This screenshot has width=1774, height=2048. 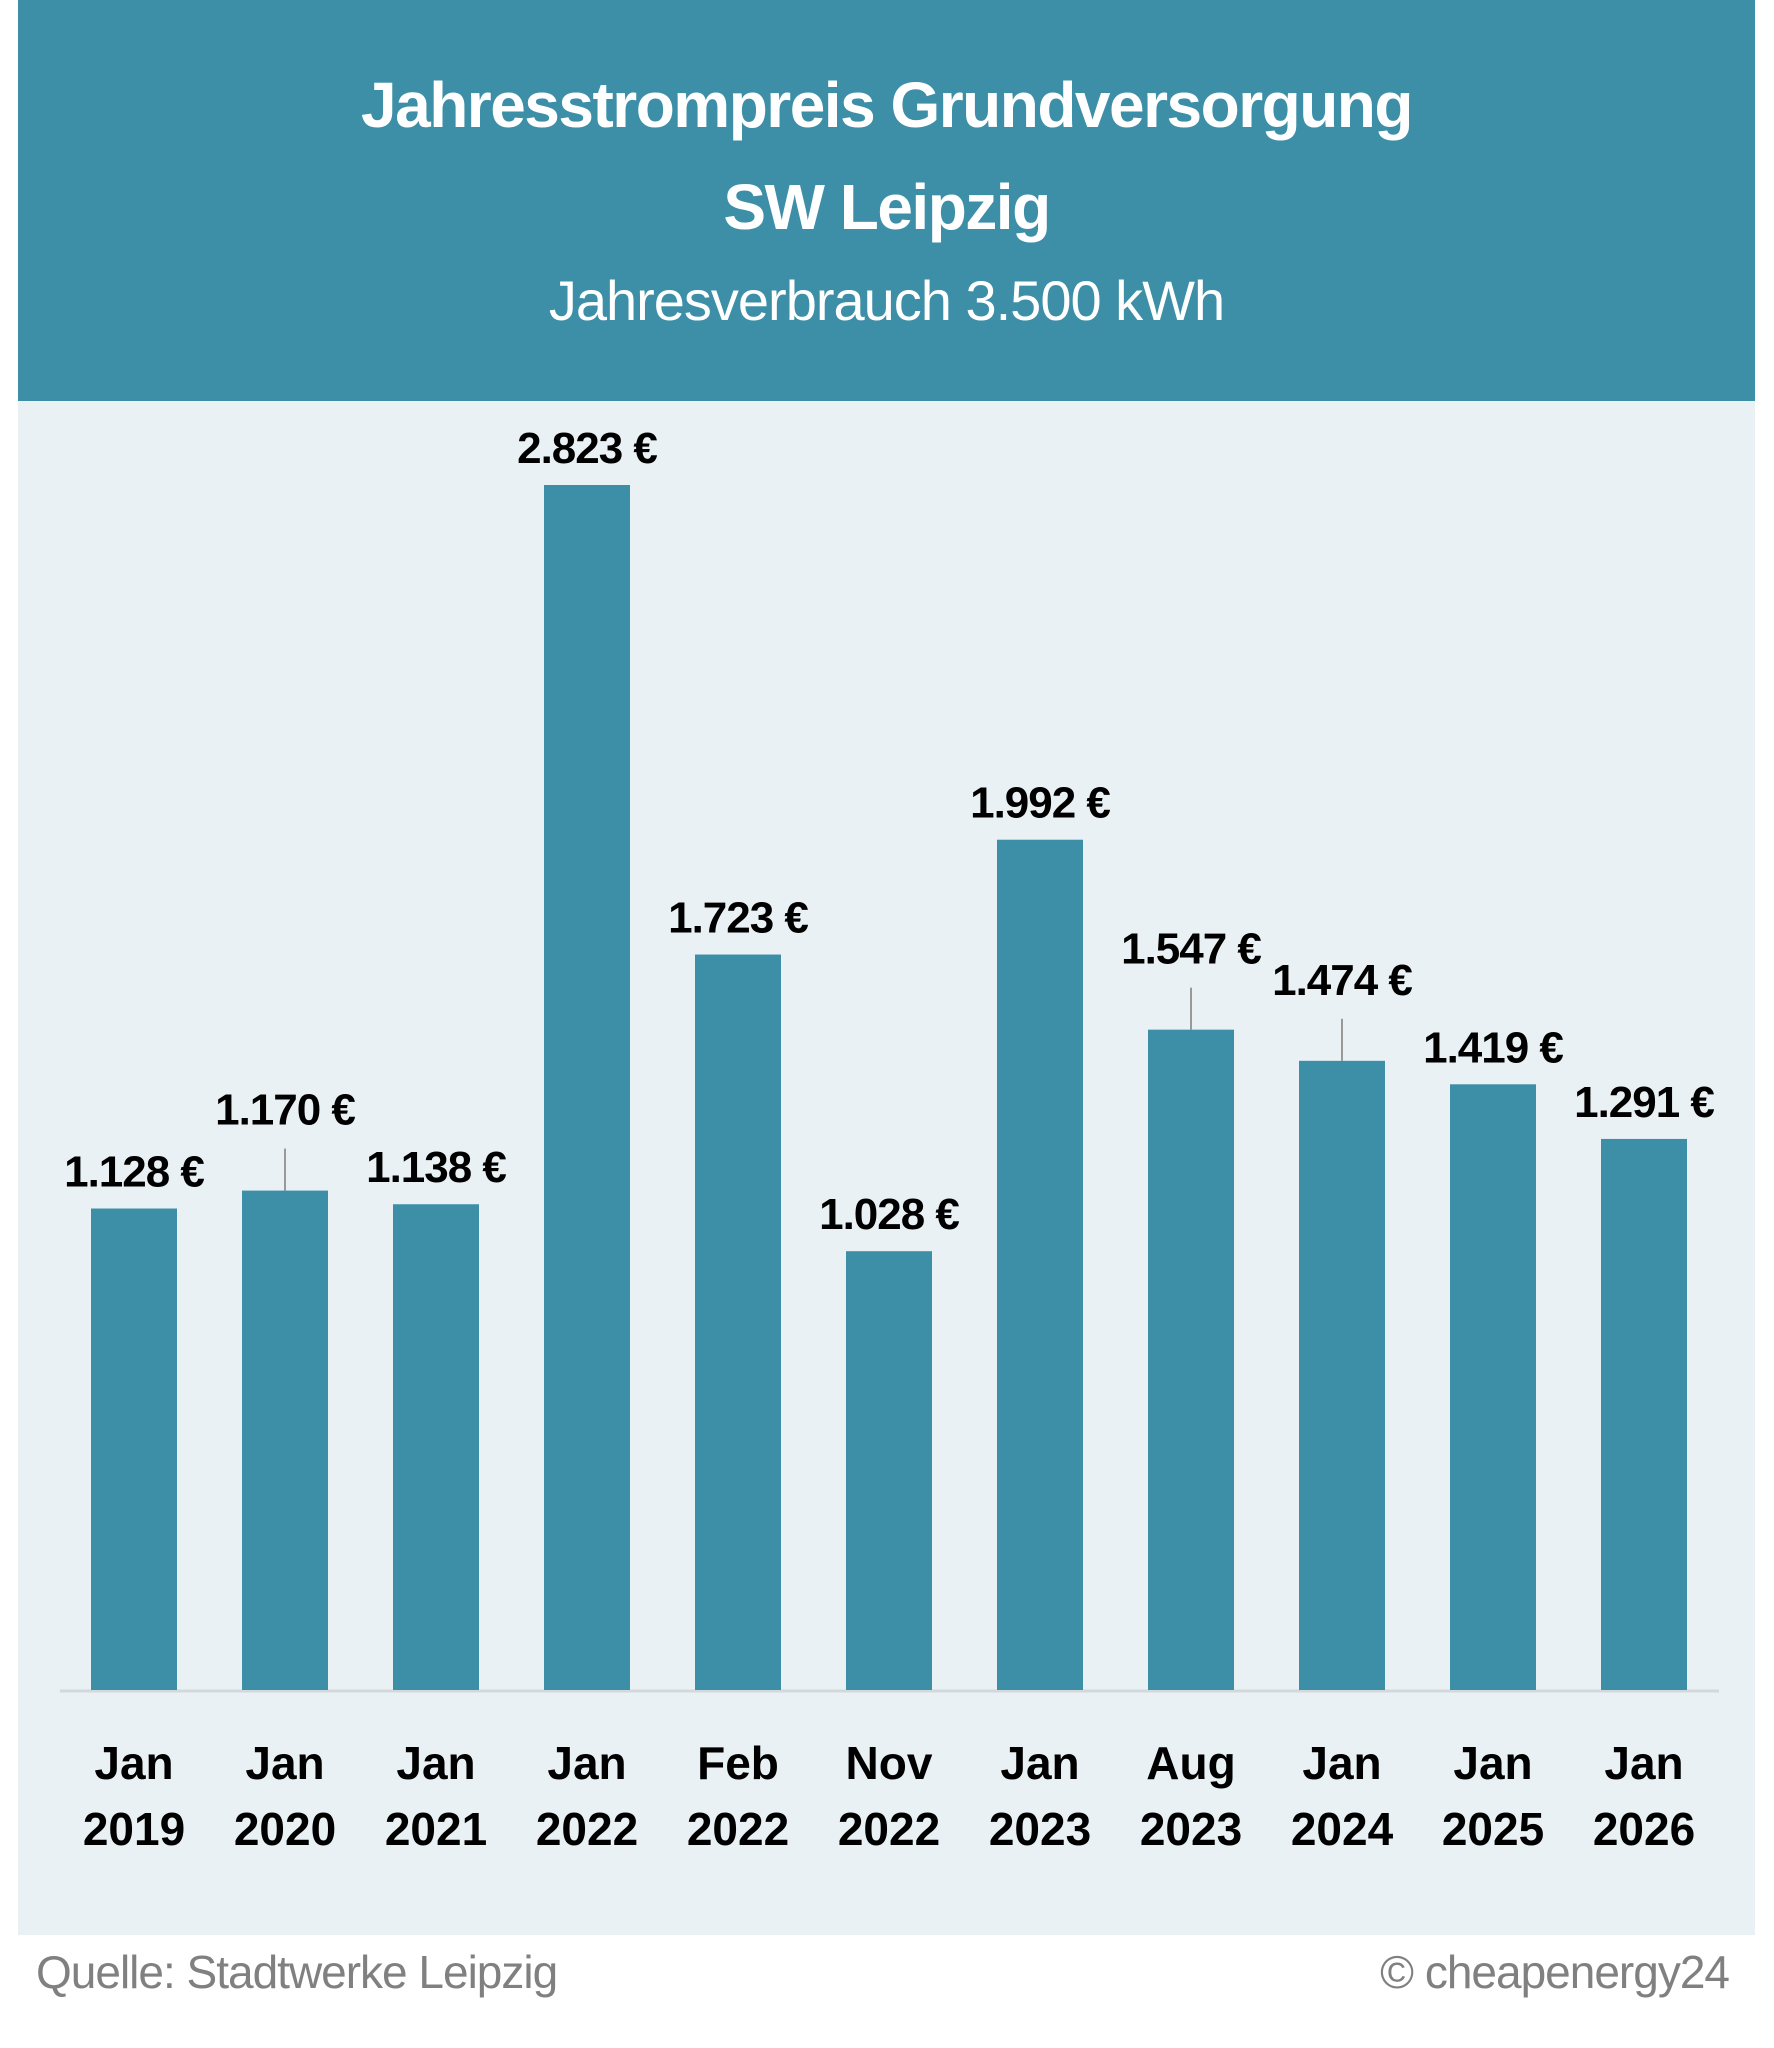 I want to click on x-tick-label-7-0: Aug, so click(x=1190, y=1763).